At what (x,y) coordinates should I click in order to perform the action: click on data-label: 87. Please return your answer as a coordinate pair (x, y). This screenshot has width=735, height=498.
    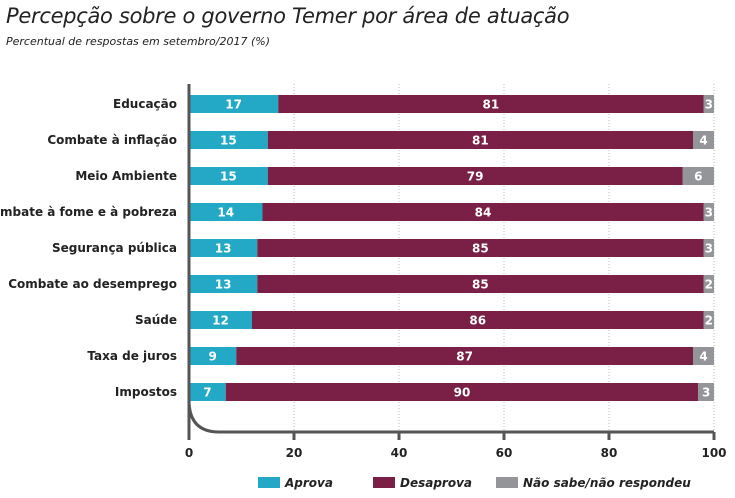
    Looking at the image, I should click on (464, 357).